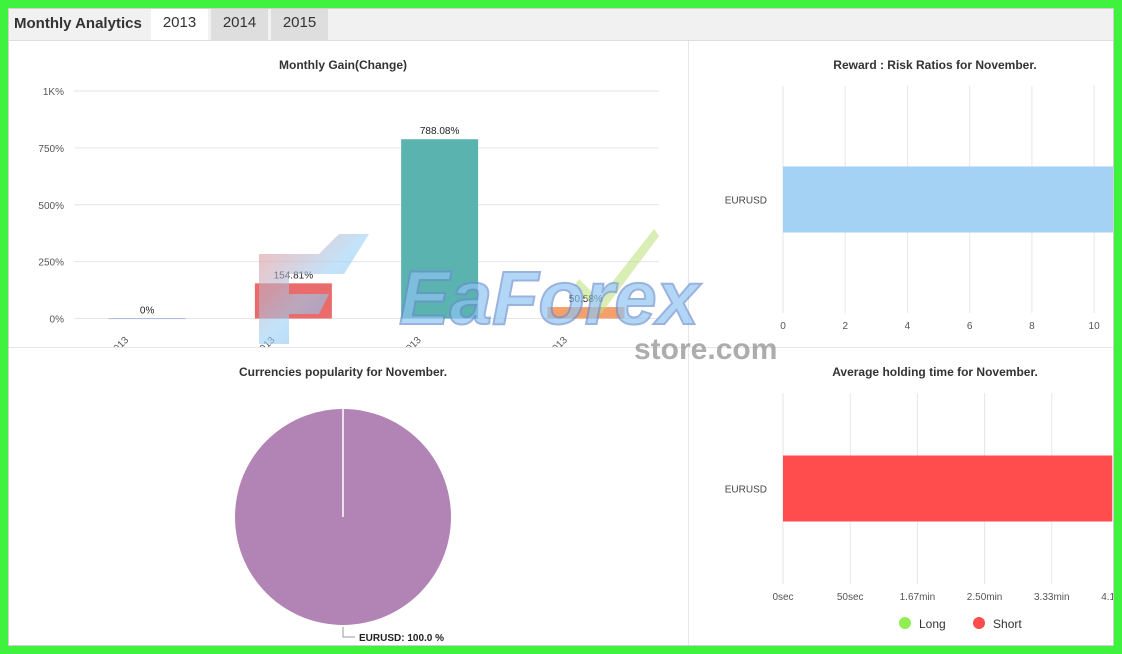  Describe the element at coordinates (561, 25) in the screenshot. I see `tab-bar: Monthly Analytics 2013 2014 2015` at that location.